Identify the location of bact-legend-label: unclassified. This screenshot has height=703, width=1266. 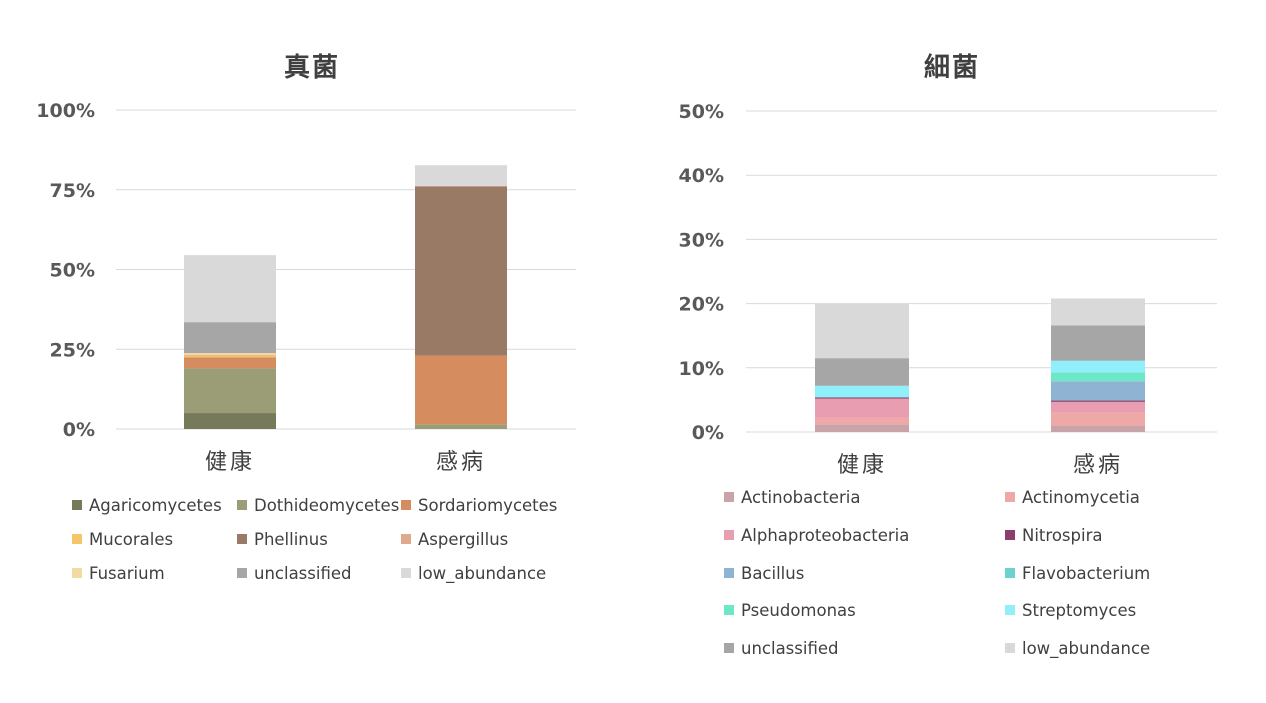
(789, 648).